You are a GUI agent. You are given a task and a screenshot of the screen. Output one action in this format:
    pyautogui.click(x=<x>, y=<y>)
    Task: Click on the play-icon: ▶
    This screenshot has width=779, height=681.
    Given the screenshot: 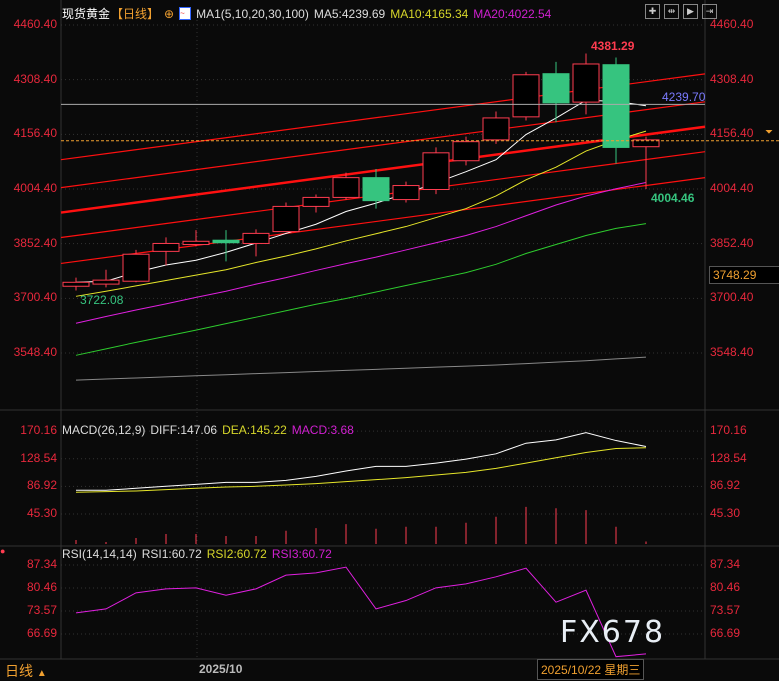 What is the action you would take?
    pyautogui.click(x=690, y=11)
    